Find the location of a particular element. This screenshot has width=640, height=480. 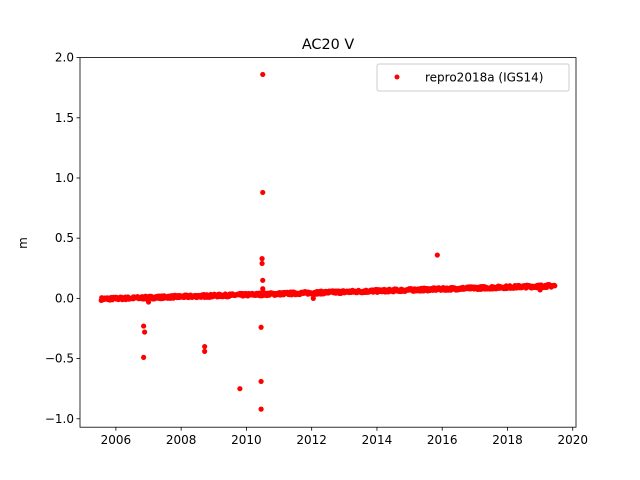

y-tick-label: −1.0 is located at coordinates (59, 419).